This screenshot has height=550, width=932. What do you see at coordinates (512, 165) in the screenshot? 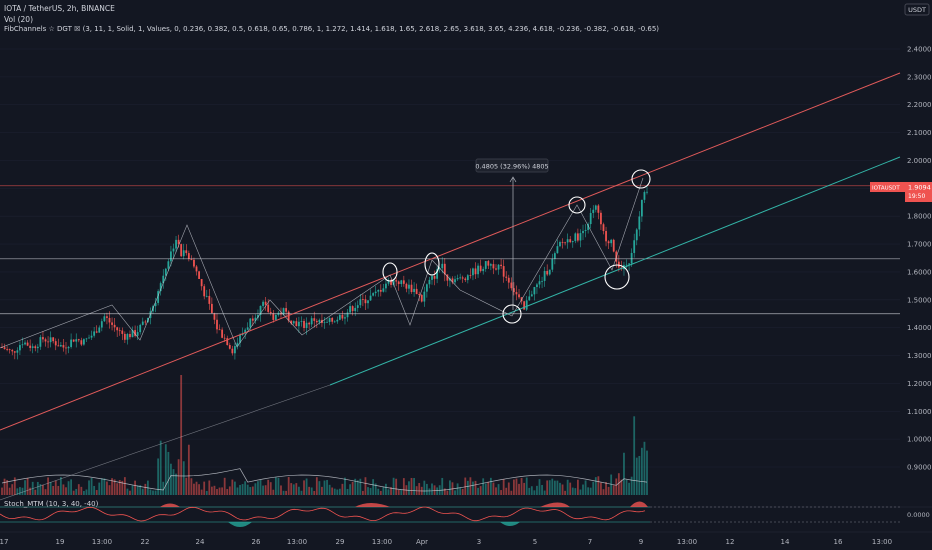
I see `measure-tooltip: 0.4805 (32.96%) 4805` at bounding box center [512, 165].